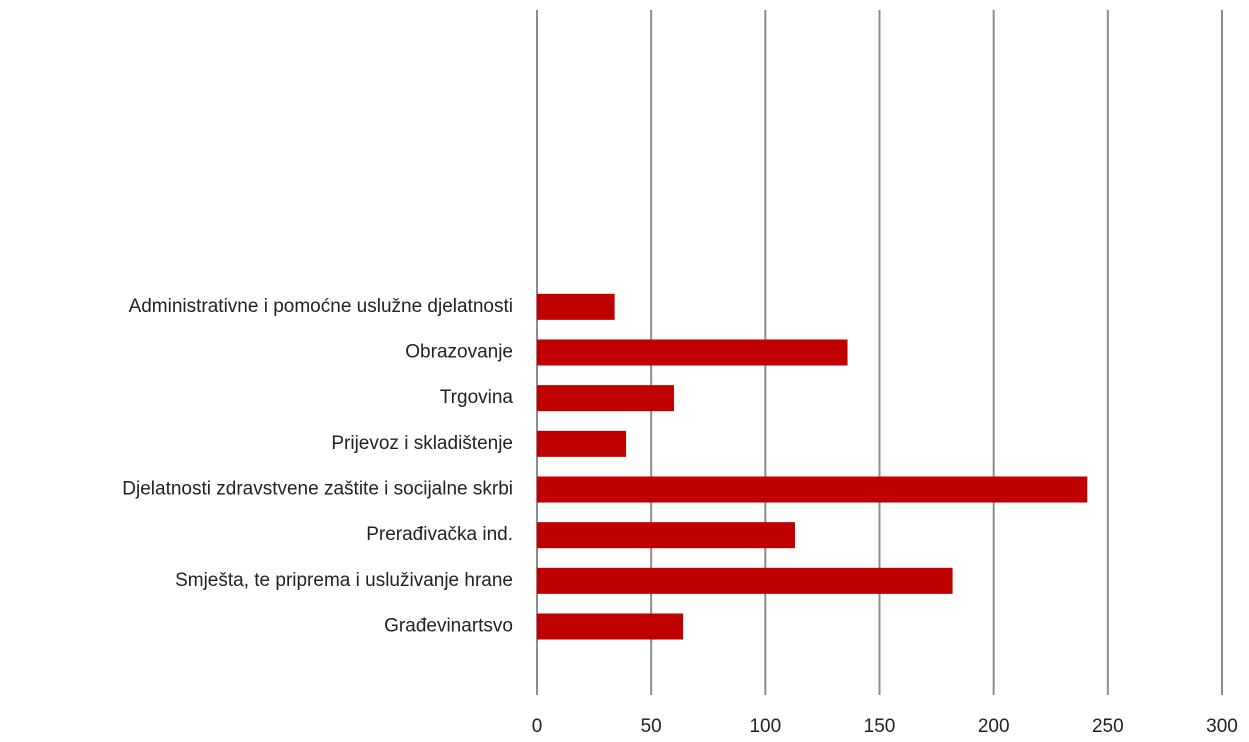  What do you see at coordinates (994, 726) in the screenshot?
I see `x-tick-label: 200` at bounding box center [994, 726].